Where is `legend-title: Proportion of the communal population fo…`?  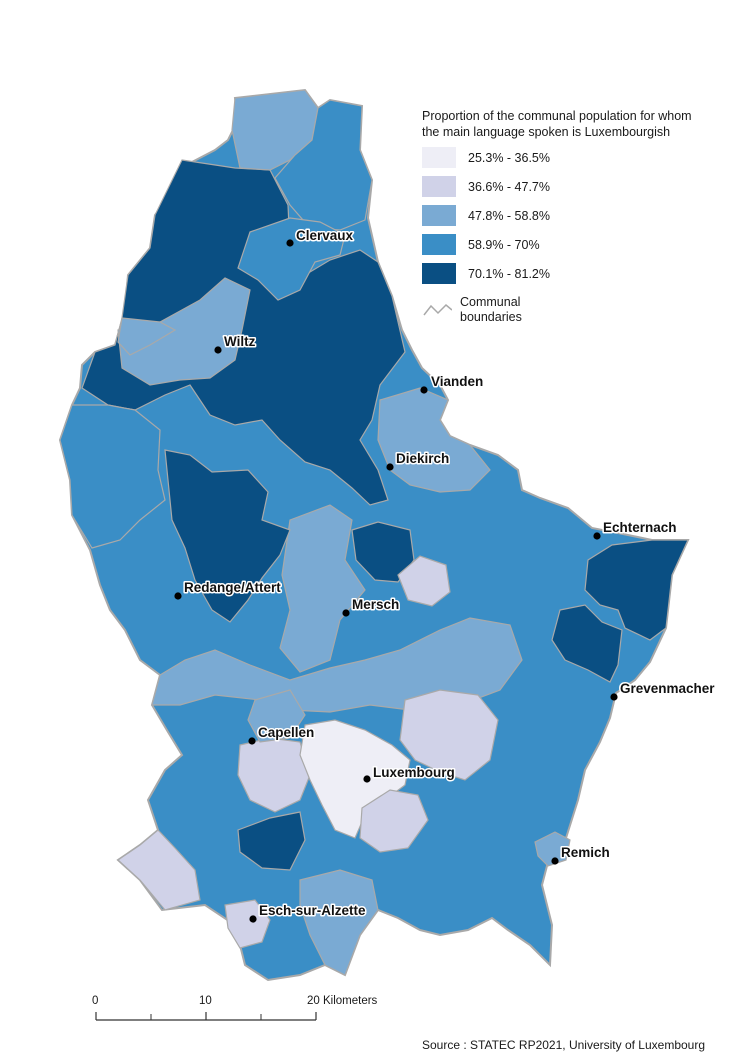
legend-title: Proportion of the communal population fo… is located at coordinates (572, 124).